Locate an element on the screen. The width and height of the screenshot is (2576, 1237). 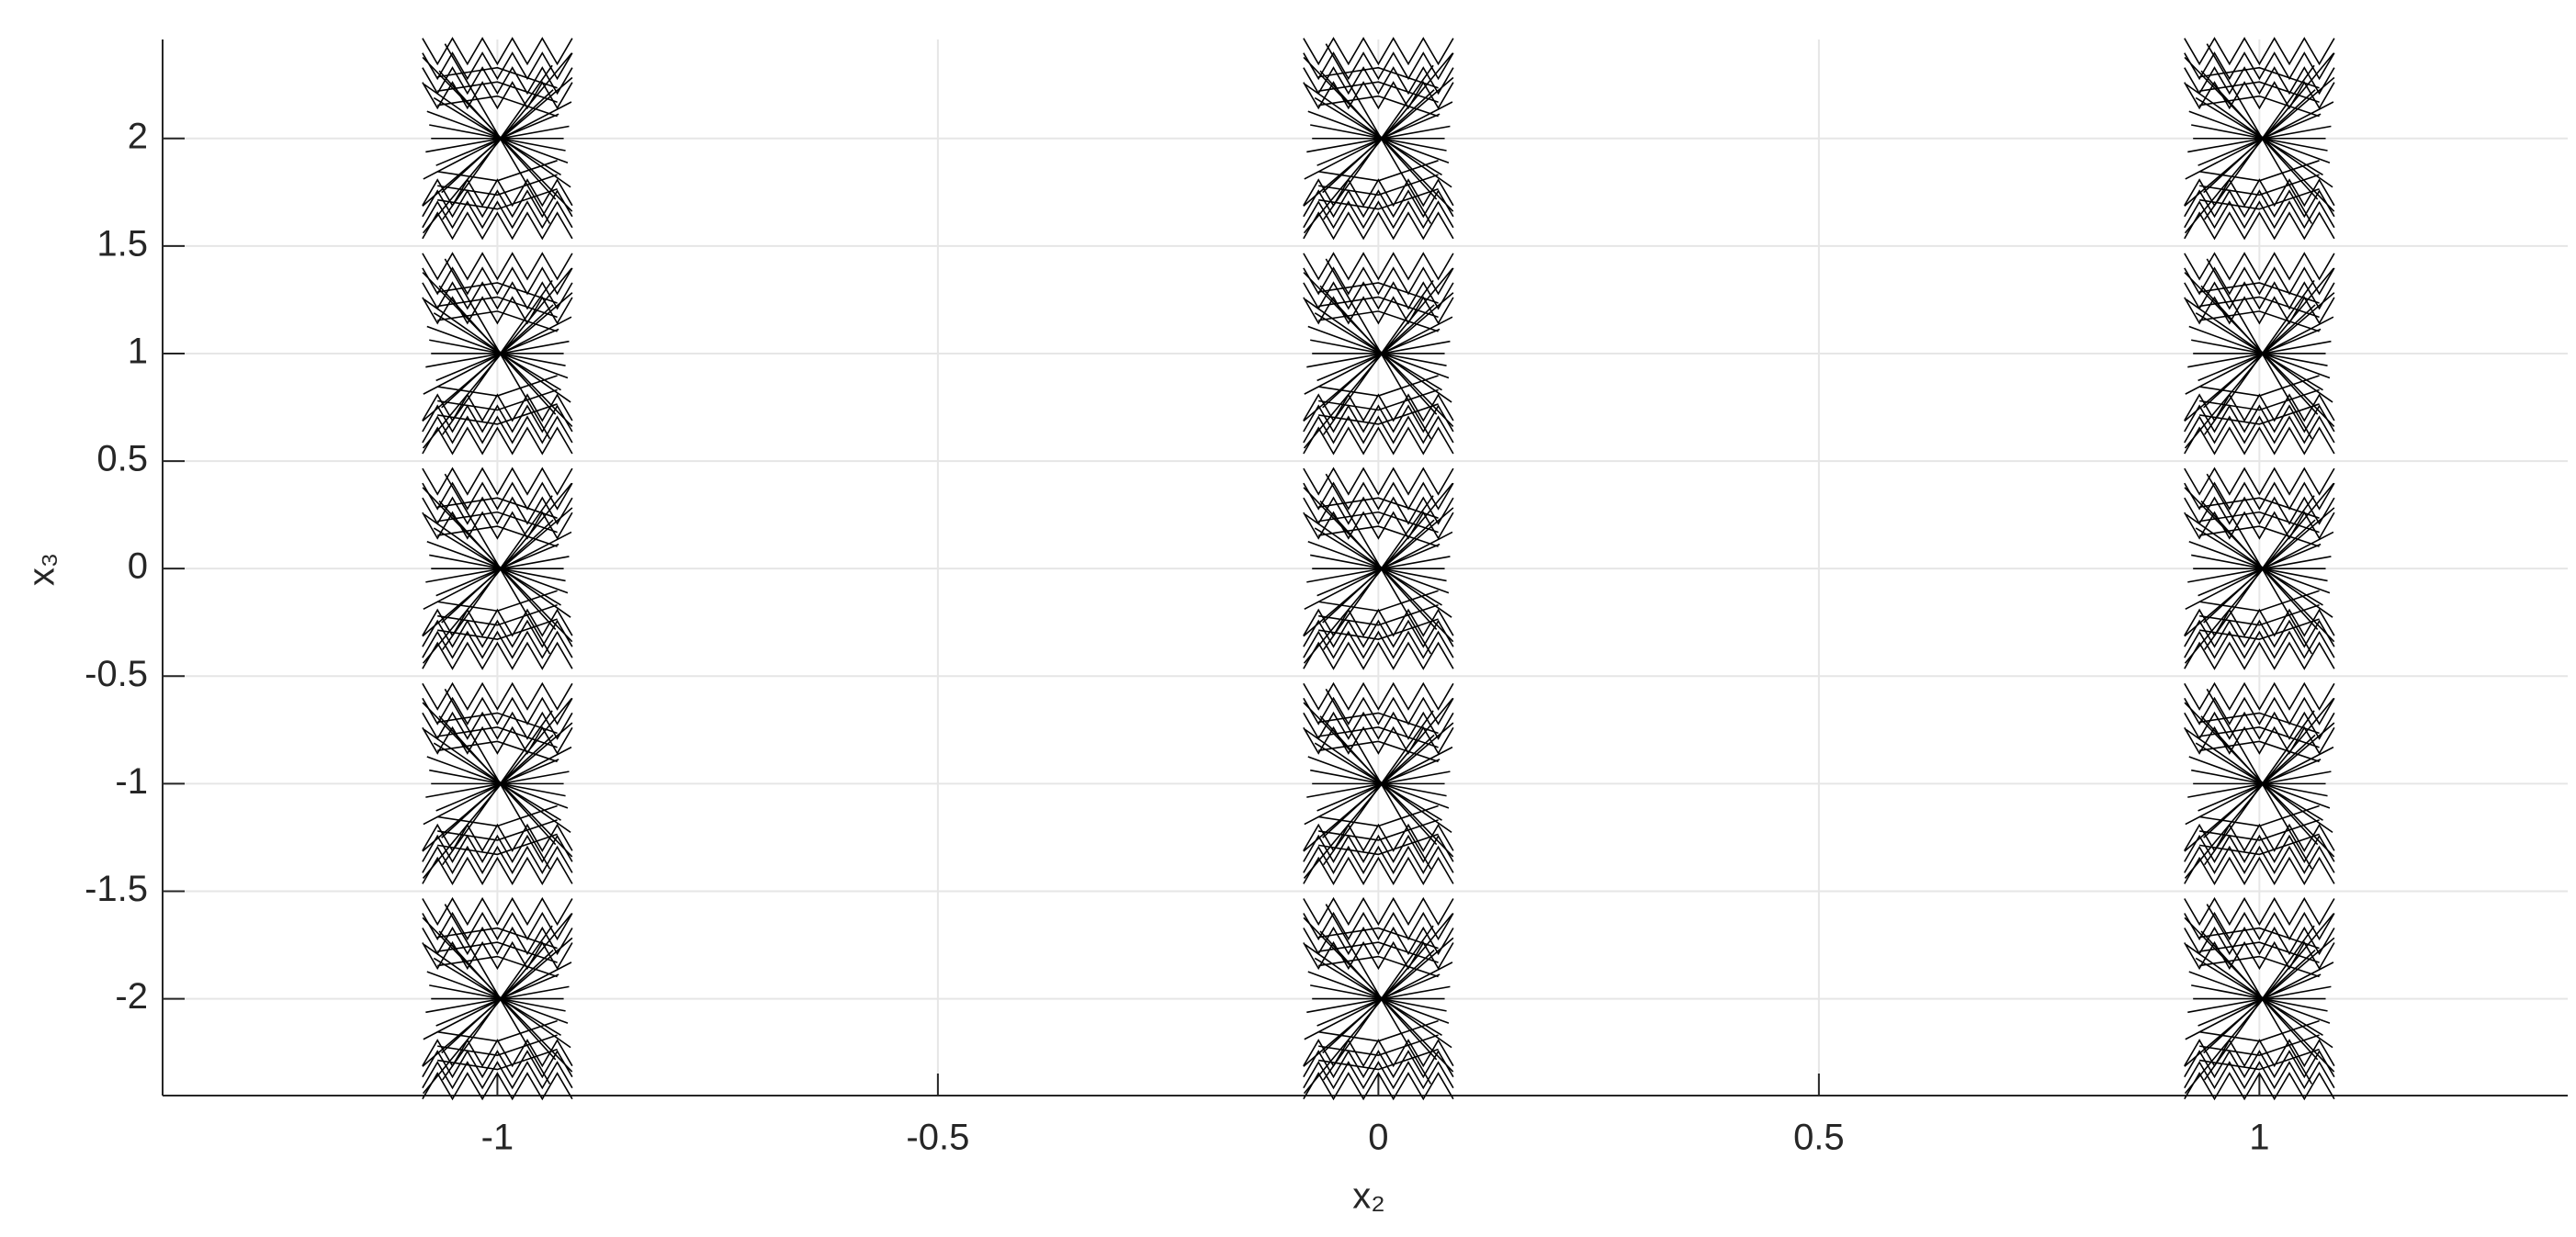
y-tick-label: 1.5 is located at coordinates (122, 244).